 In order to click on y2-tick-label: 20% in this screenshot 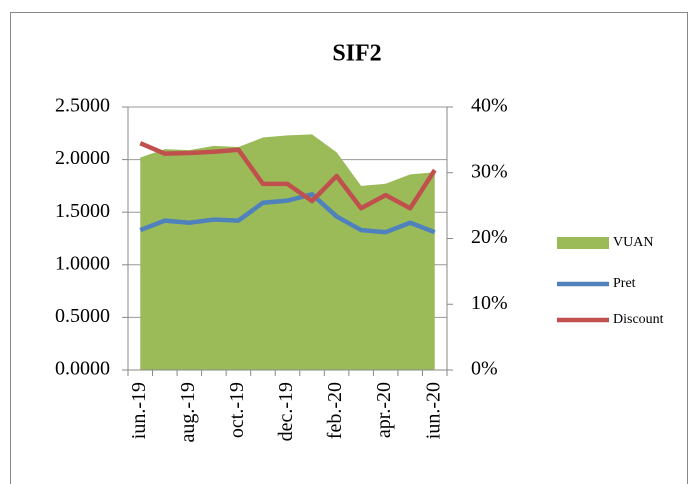, I will do `click(489, 237)`.